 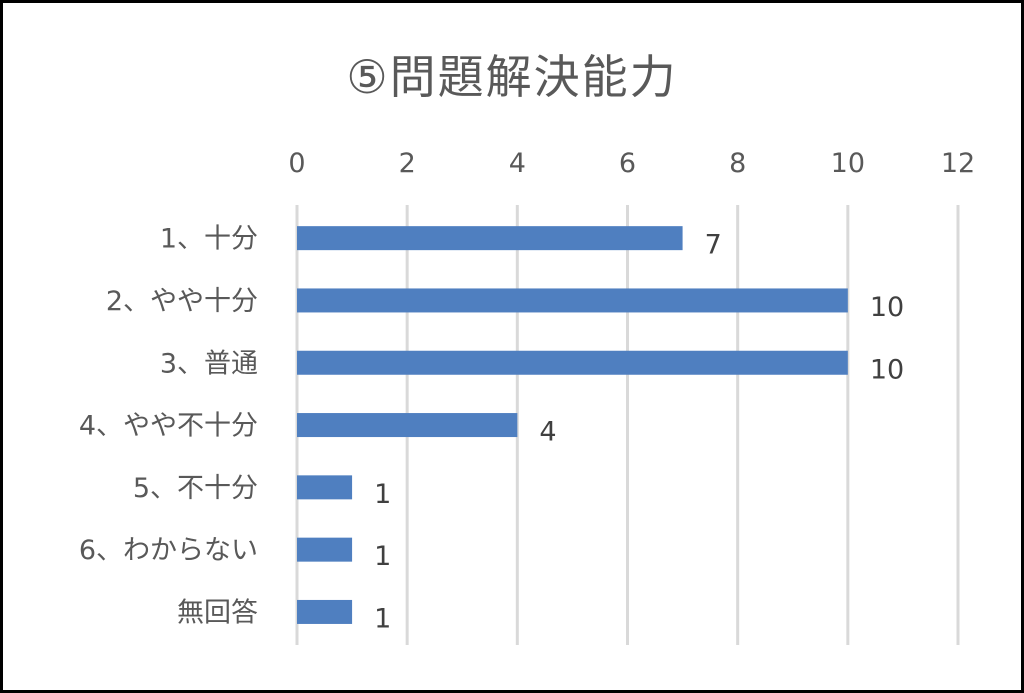 What do you see at coordinates (209, 363) in the screenshot?
I see `category-label: 3、普通` at bounding box center [209, 363].